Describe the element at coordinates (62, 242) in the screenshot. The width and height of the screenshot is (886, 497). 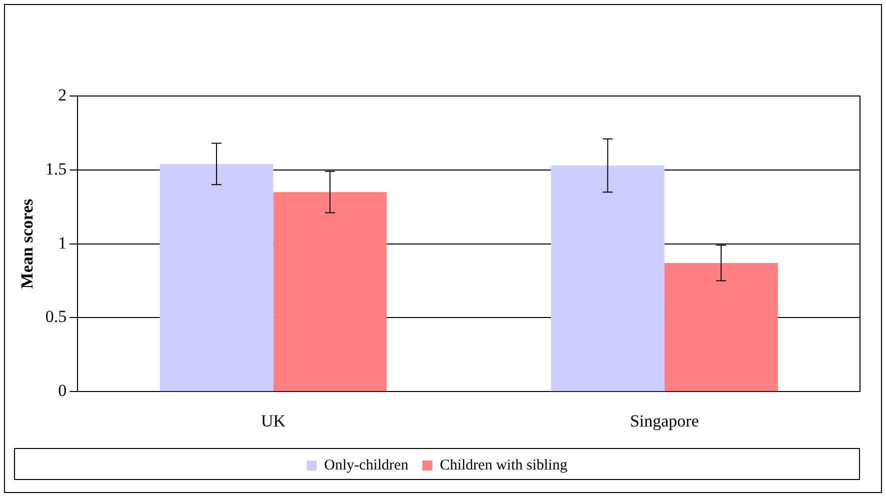
I see `y-tick-label: 1` at that location.